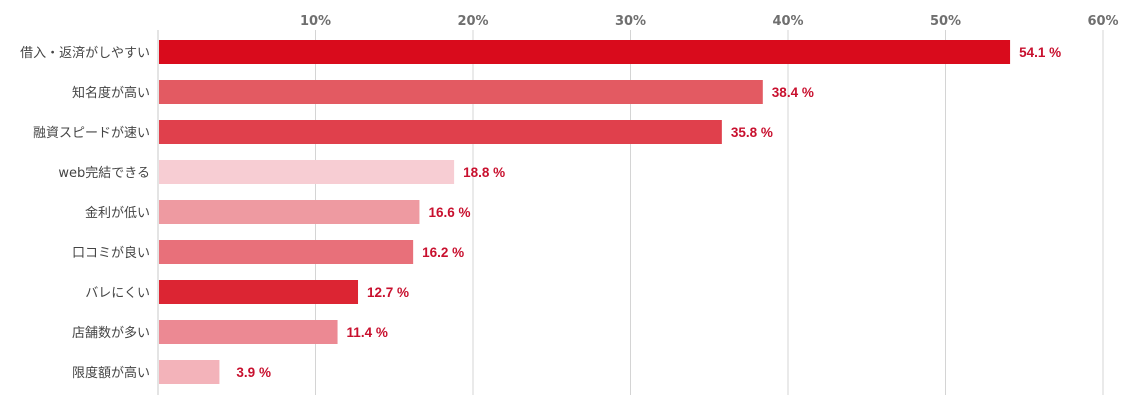 The height and width of the screenshot is (407, 1123). Describe the element at coordinates (388, 292) in the screenshot. I see `value-label-7: 12.7 %` at that location.